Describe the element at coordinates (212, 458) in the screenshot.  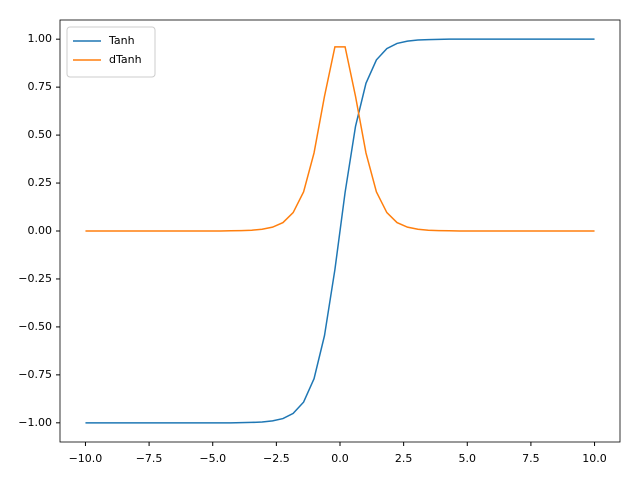
I see `x-tick-label: −5.0` at that location.